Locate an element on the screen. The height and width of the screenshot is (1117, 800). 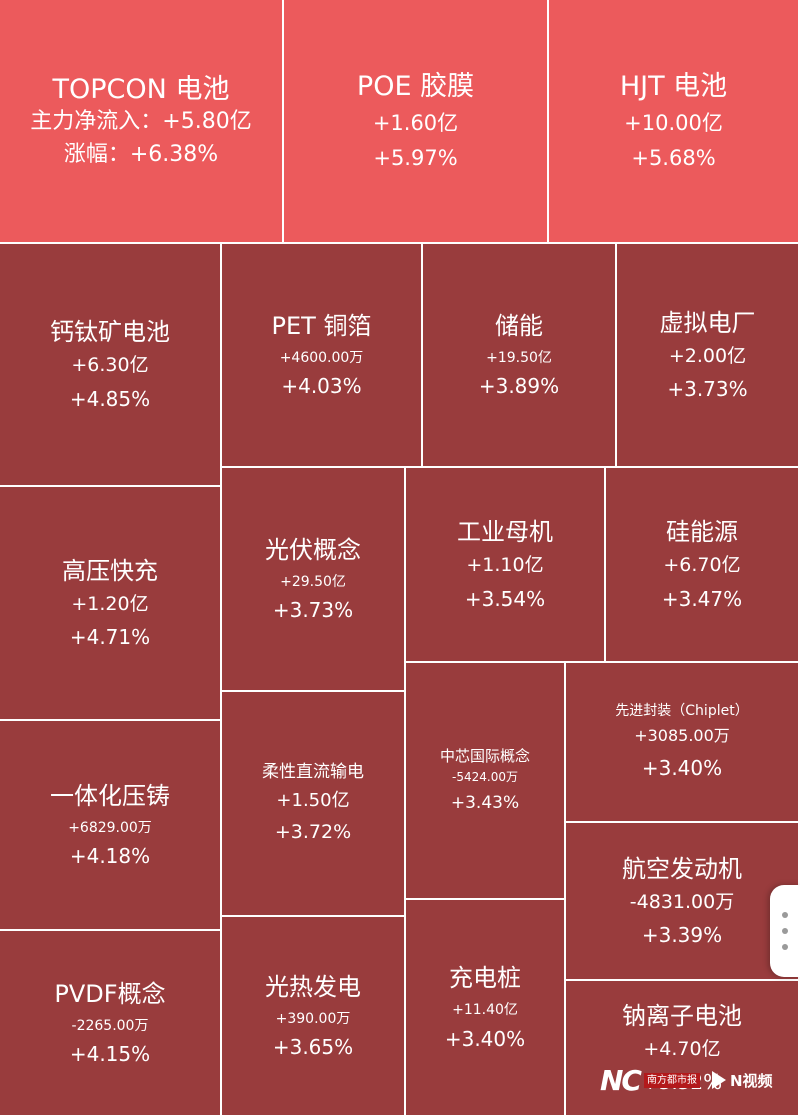
change-percent: 涨幅：+6.38% is located at coordinates (141, 154).